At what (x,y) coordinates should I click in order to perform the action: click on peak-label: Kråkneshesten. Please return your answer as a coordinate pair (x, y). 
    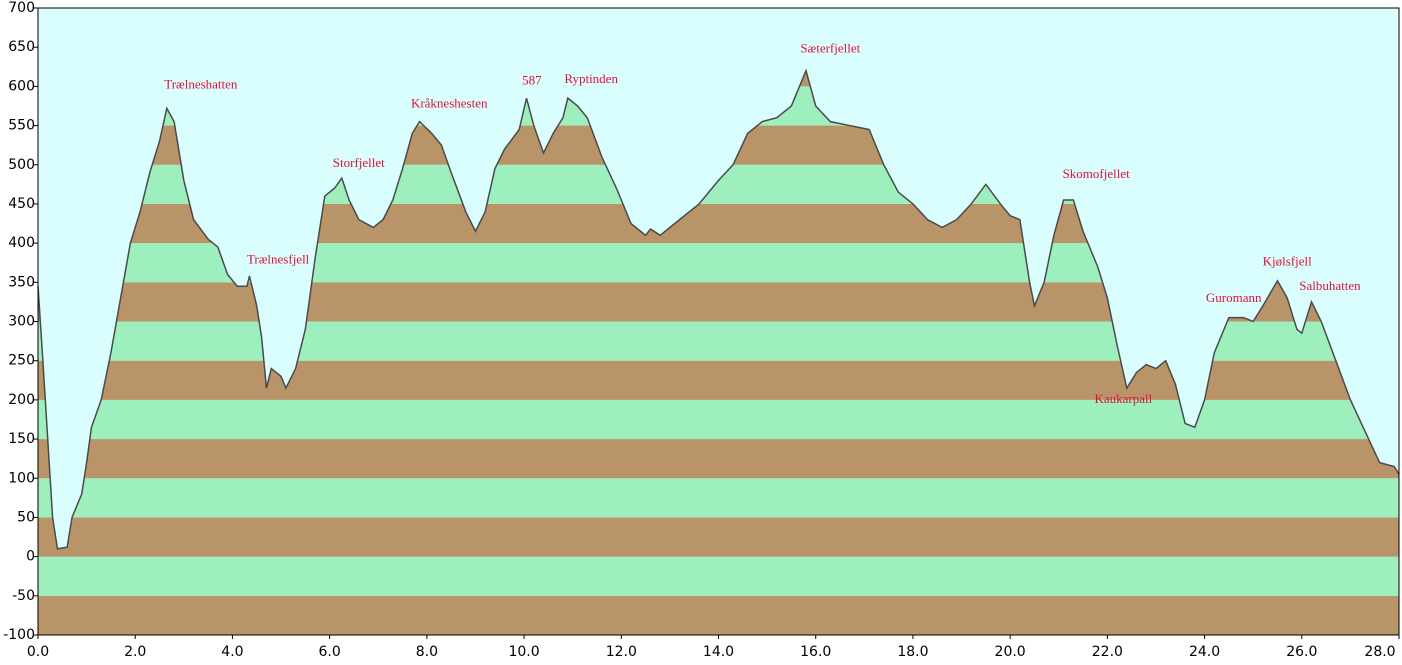
    Looking at the image, I should click on (449, 102).